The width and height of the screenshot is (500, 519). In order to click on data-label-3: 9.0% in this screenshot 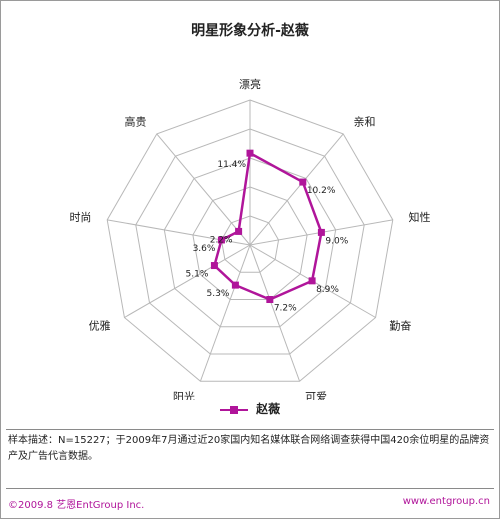, I will do `click(336, 241)`.